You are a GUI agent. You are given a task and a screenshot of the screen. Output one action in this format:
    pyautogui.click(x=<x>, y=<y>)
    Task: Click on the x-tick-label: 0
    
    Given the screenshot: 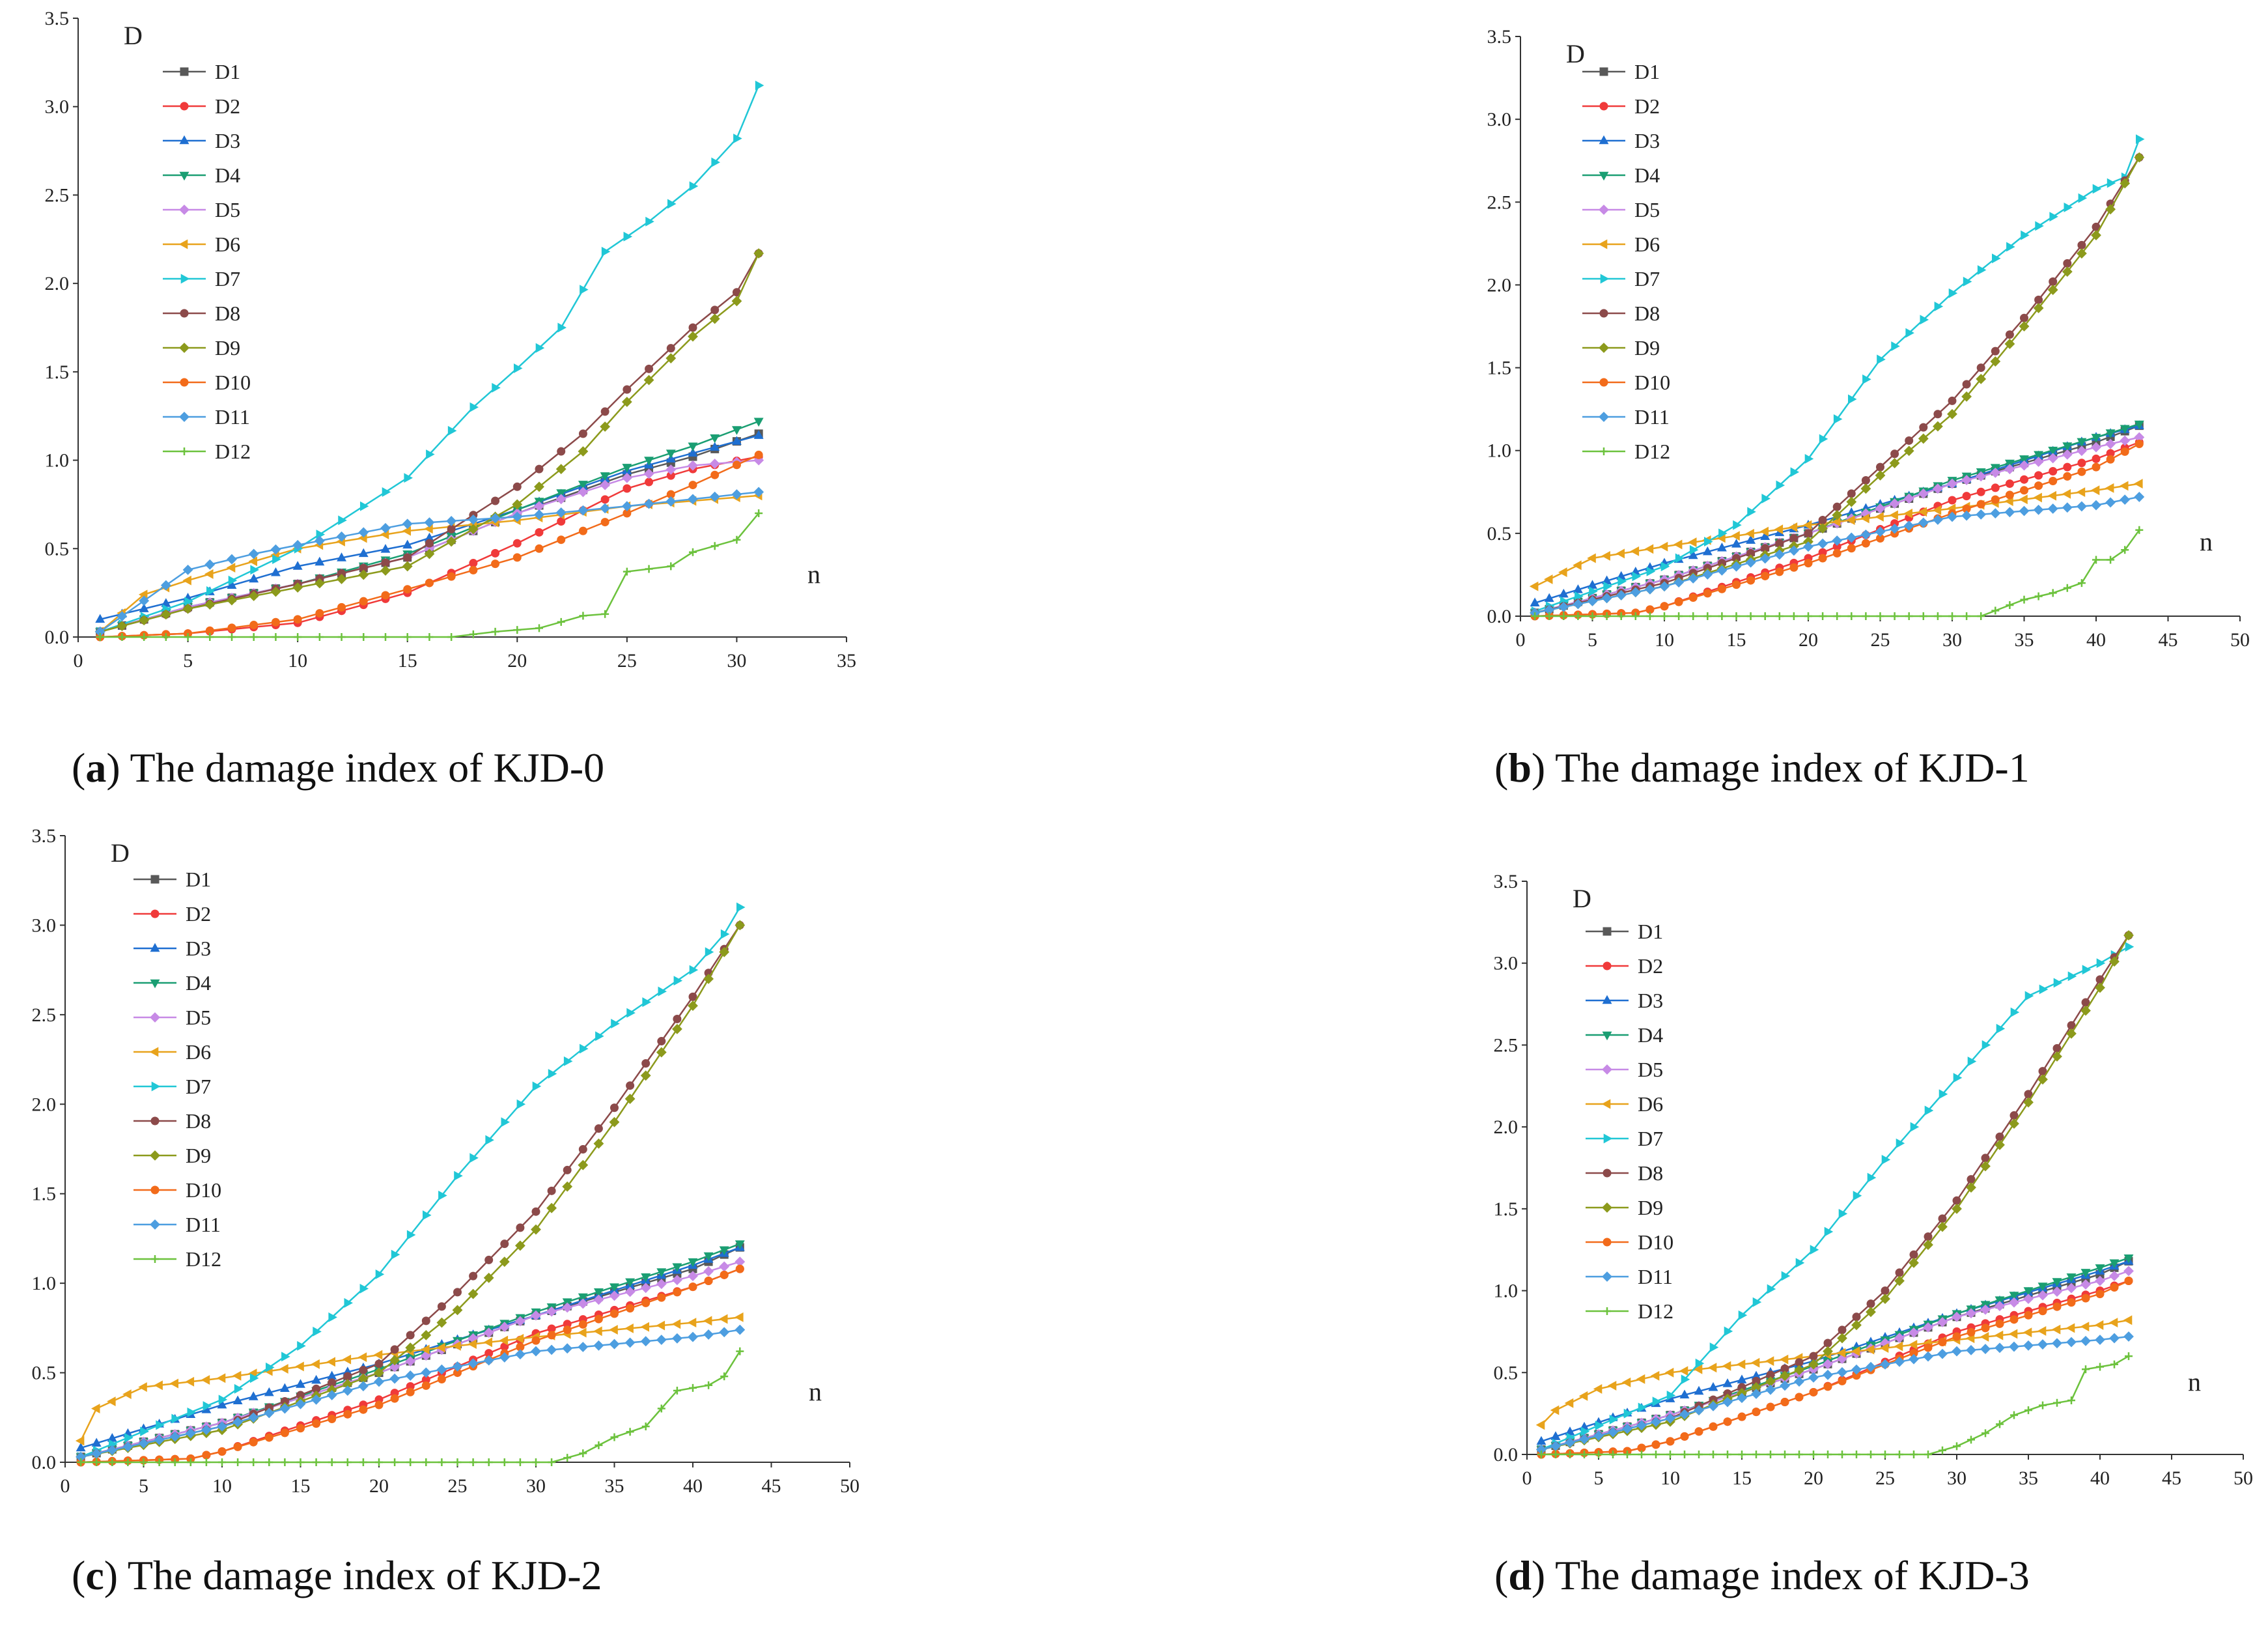 What is the action you would take?
    pyautogui.click(x=66, y=1486)
    